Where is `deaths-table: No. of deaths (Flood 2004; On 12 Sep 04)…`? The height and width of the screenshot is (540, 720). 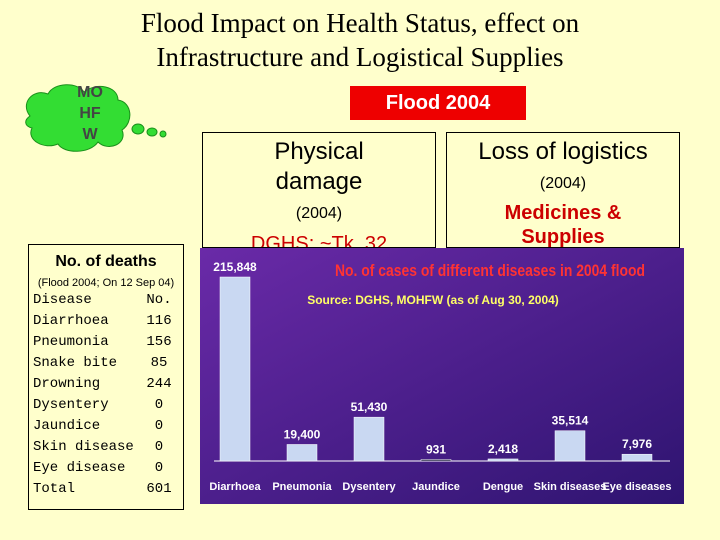
deaths-table: No. of deaths (Flood 2004; On 12 Sep 04)… is located at coordinates (106, 377).